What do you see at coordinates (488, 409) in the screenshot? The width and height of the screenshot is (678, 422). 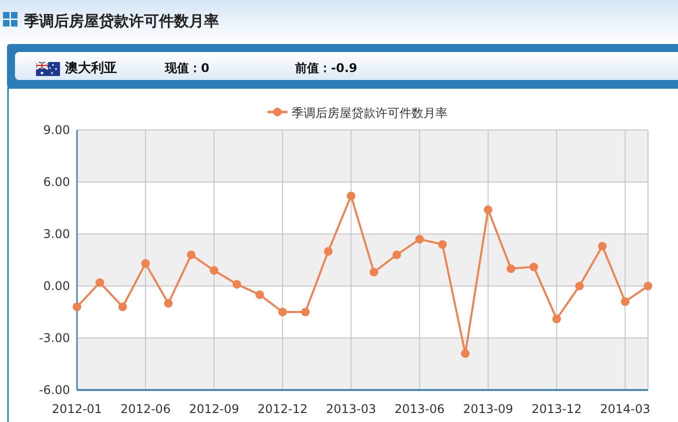 I see `x-tick-label: 2013-09` at bounding box center [488, 409].